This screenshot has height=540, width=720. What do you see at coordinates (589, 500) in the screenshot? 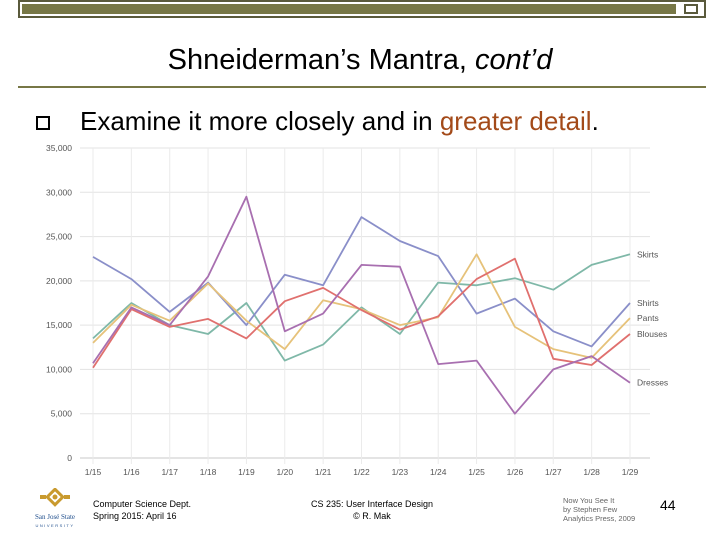
I see `book-citation-line1: Now You See It` at bounding box center [589, 500].